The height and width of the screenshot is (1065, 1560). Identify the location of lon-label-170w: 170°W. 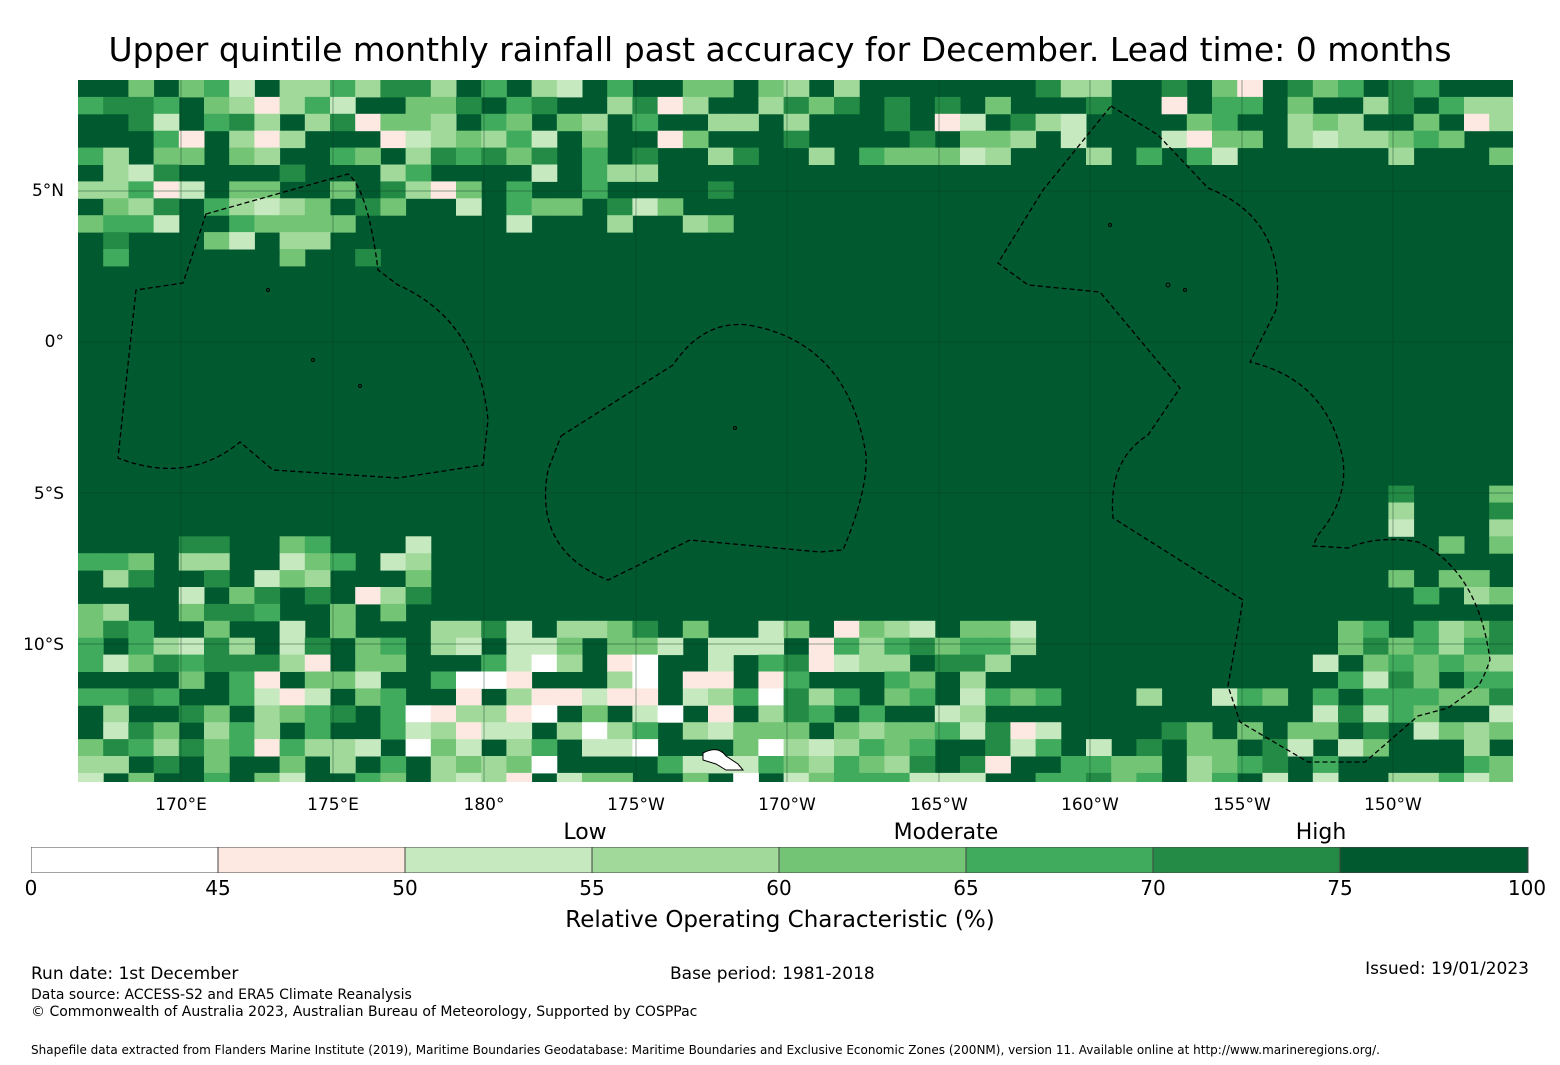
(787, 805).